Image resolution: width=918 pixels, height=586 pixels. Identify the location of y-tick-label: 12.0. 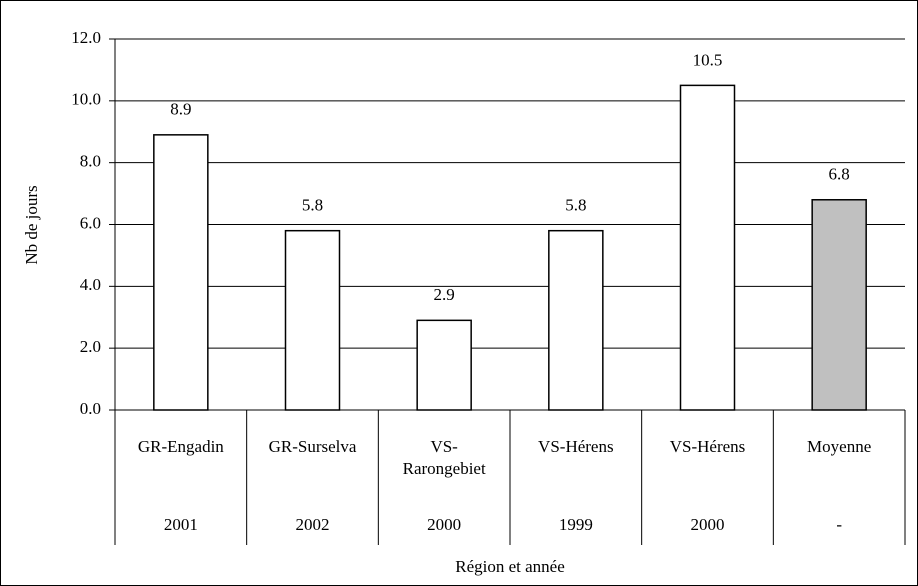
(86, 37).